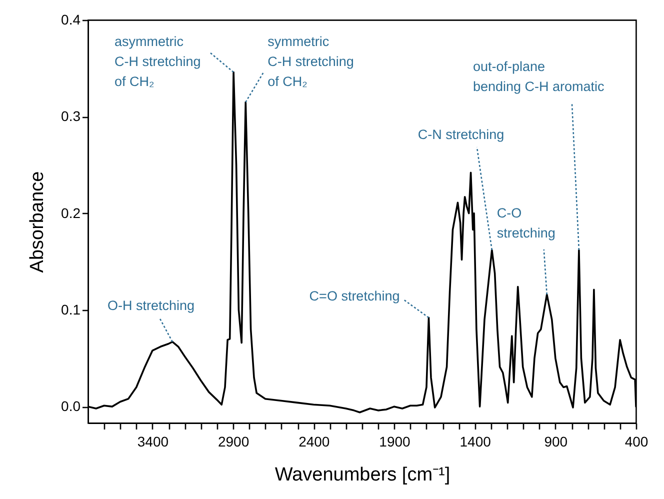 This screenshot has height=499, width=664. Describe the element at coordinates (362, 475) in the screenshot. I see `x-axis-title: Wavenumbers [cm⁻¹]` at that location.